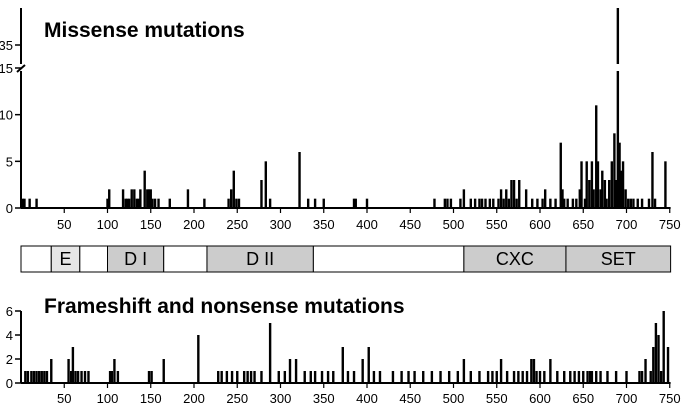  I want to click on frameshift-x-tick-label: 250, so click(237, 398).